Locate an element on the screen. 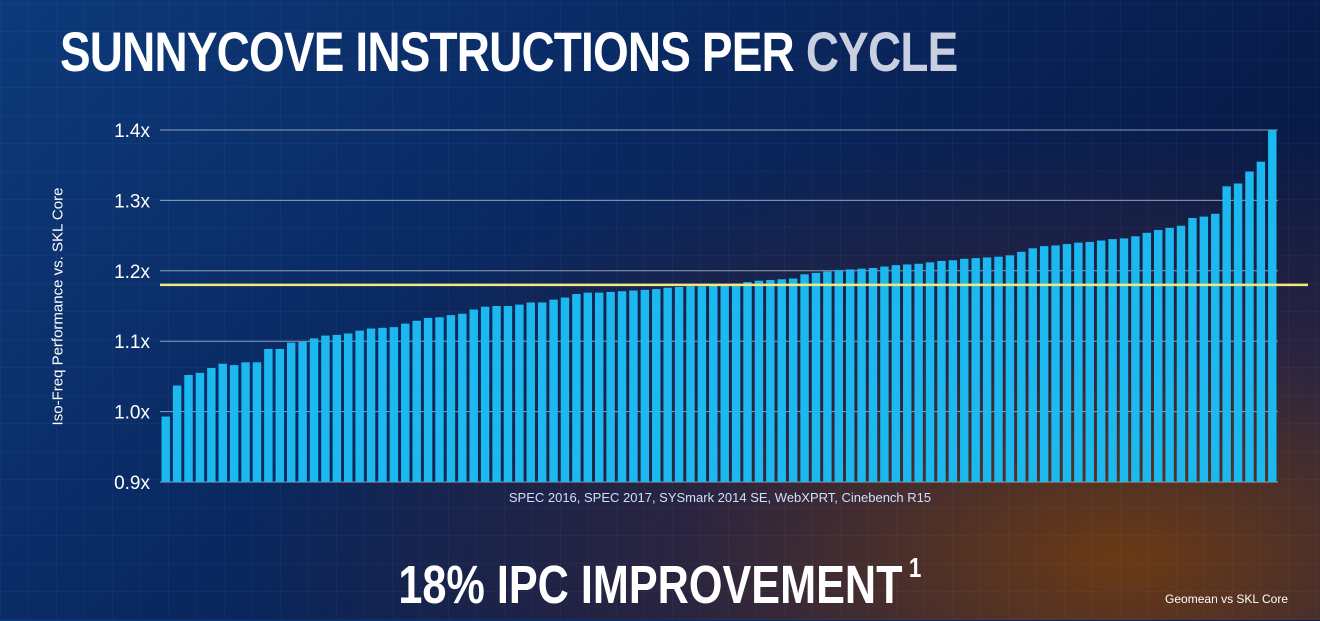  y-tick-label: 1.2x is located at coordinates (132, 272).